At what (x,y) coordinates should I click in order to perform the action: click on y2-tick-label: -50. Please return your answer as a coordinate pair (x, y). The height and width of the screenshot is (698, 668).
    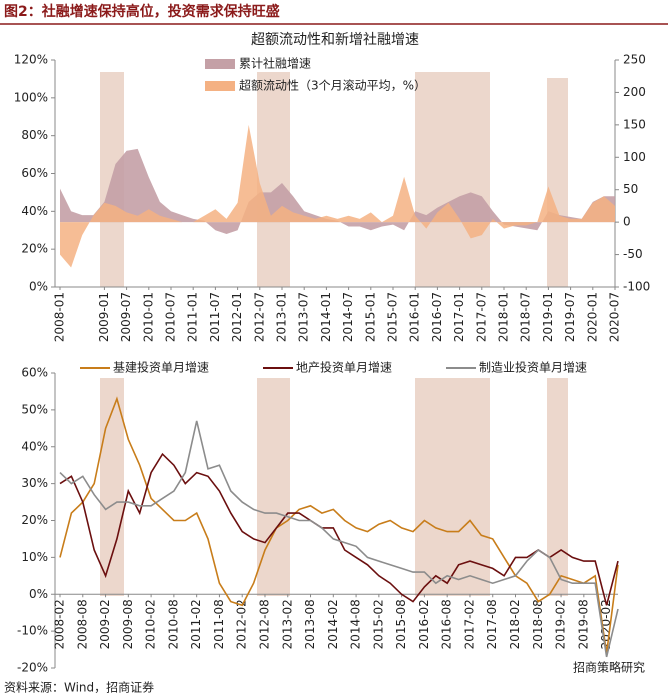
    Looking at the image, I should click on (633, 254).